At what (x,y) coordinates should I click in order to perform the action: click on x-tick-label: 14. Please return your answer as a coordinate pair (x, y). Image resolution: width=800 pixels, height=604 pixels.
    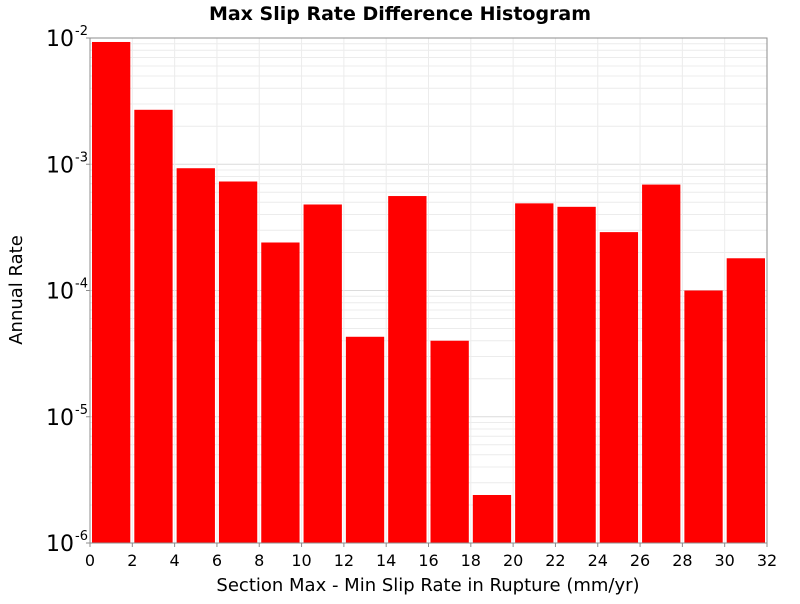
    Looking at the image, I should click on (386, 560).